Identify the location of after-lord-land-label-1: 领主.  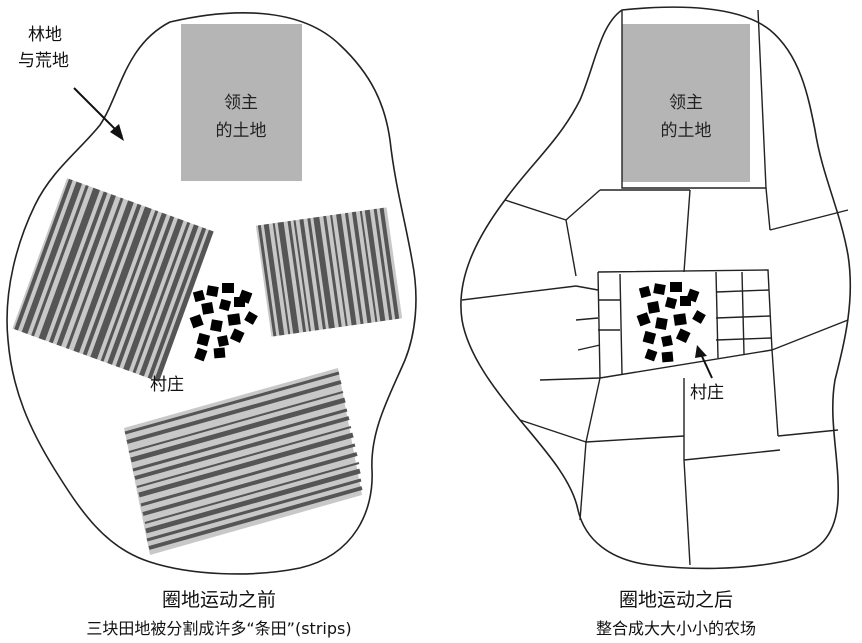
(686, 103).